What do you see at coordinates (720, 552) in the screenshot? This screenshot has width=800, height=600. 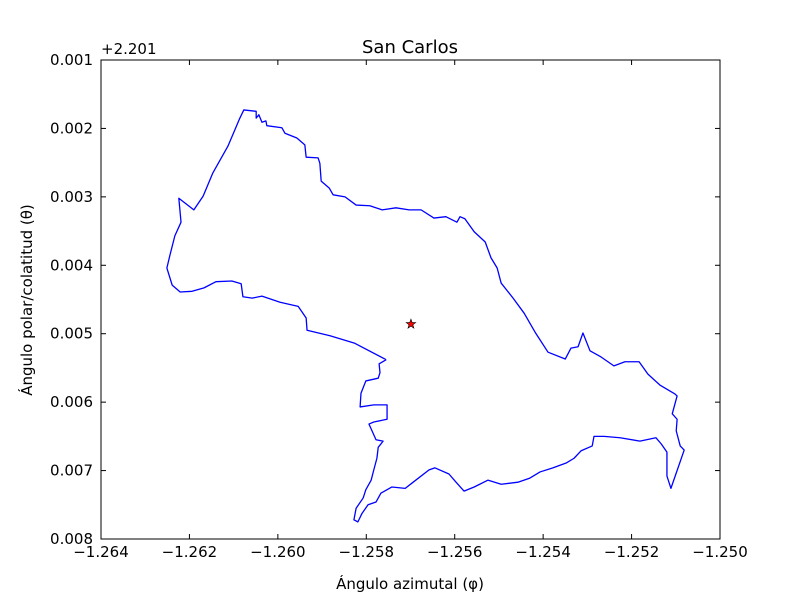 I see `x-tick-label: −1.250` at bounding box center [720, 552].